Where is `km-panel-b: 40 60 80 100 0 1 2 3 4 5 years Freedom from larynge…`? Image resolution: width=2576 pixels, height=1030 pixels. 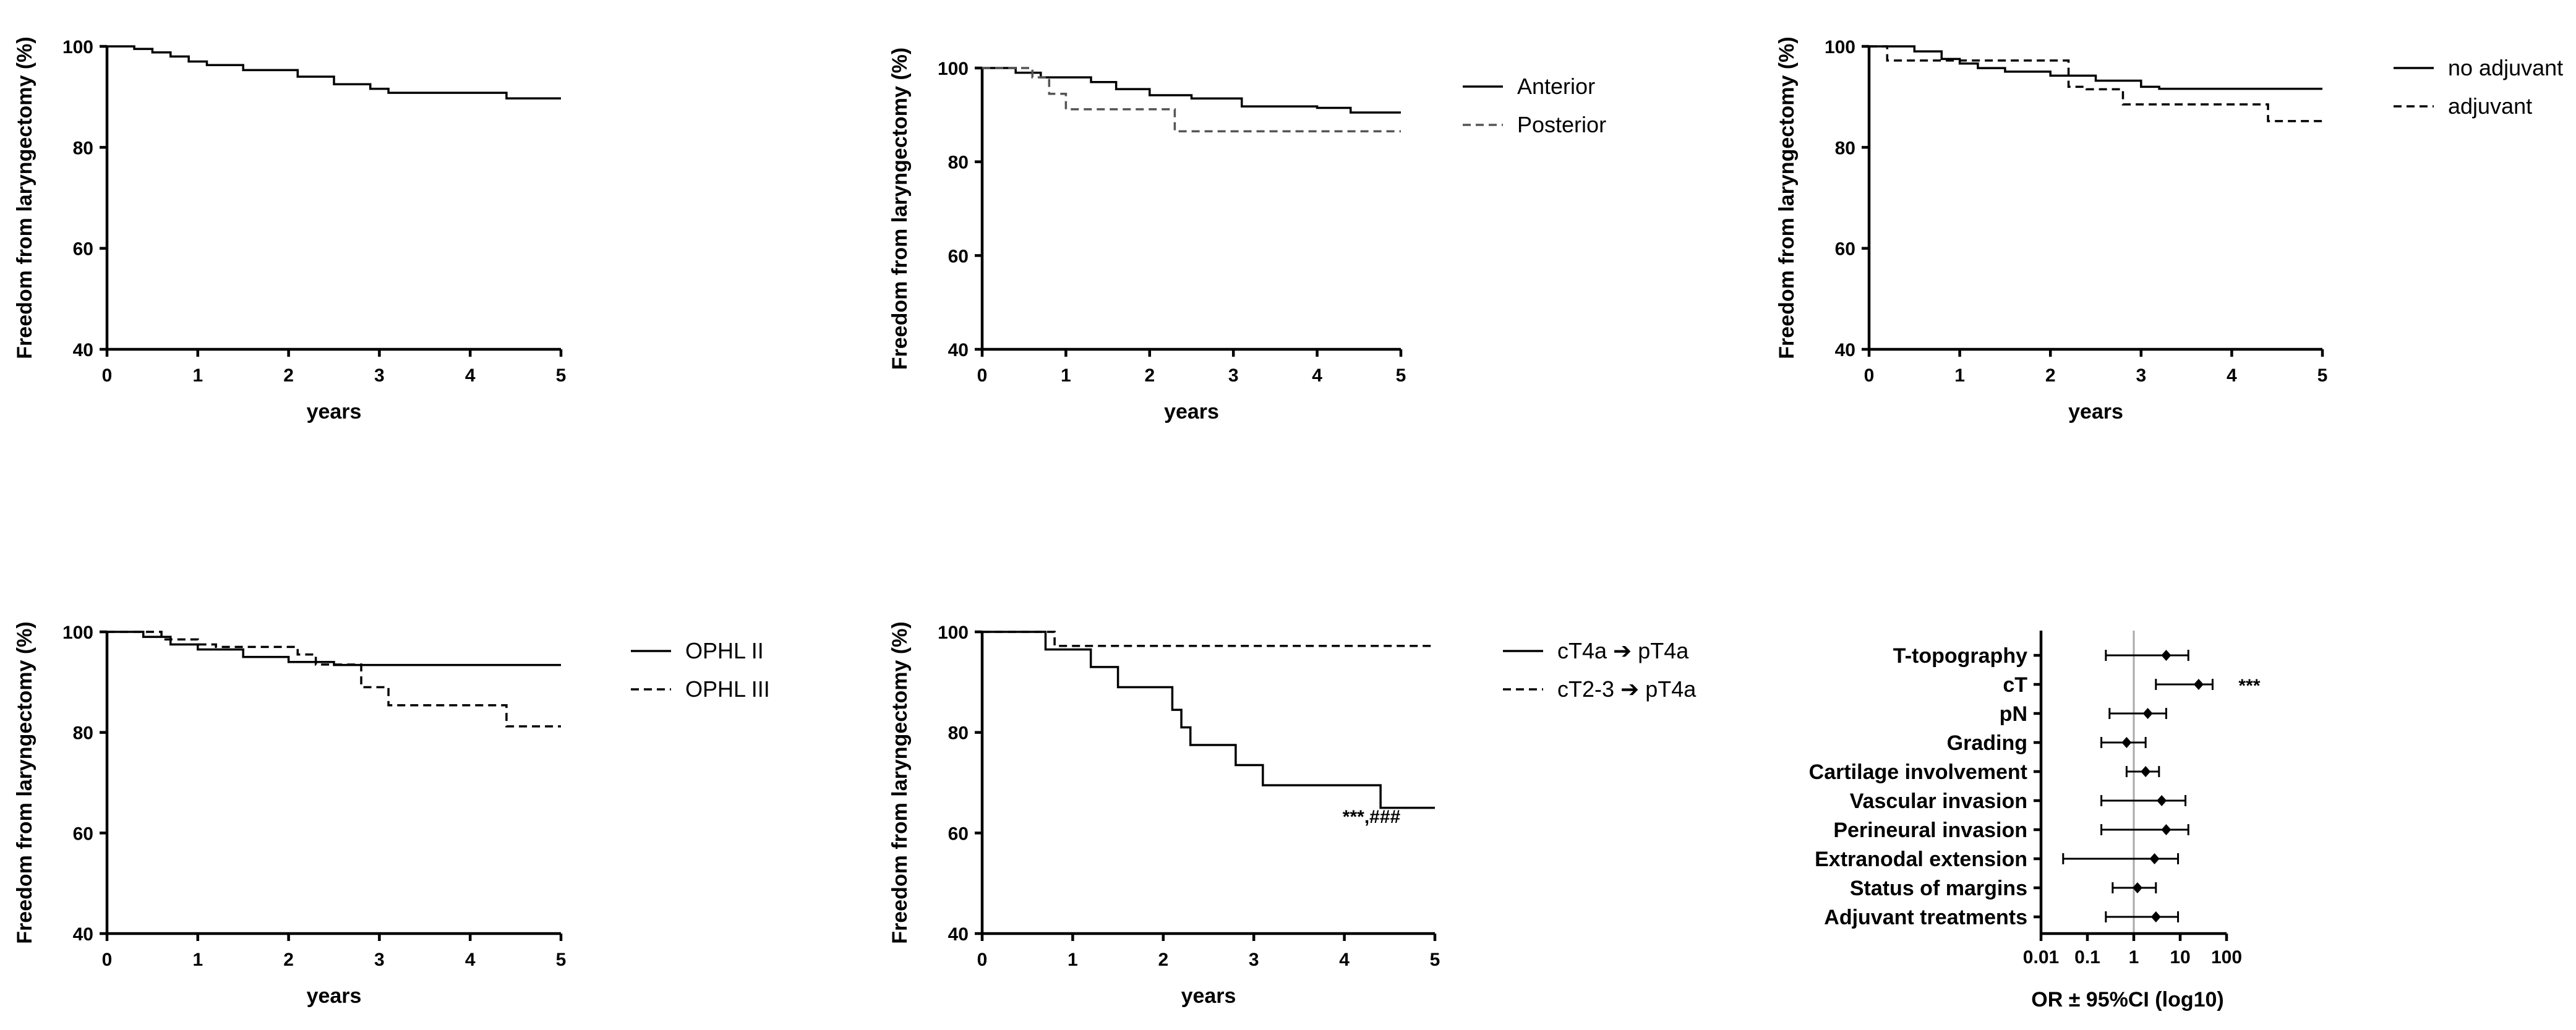
km-panel-b: 40 60 80 100 0 1 2 3 4 5 years Freedom from larynge… is located at coordinates (1247, 235).